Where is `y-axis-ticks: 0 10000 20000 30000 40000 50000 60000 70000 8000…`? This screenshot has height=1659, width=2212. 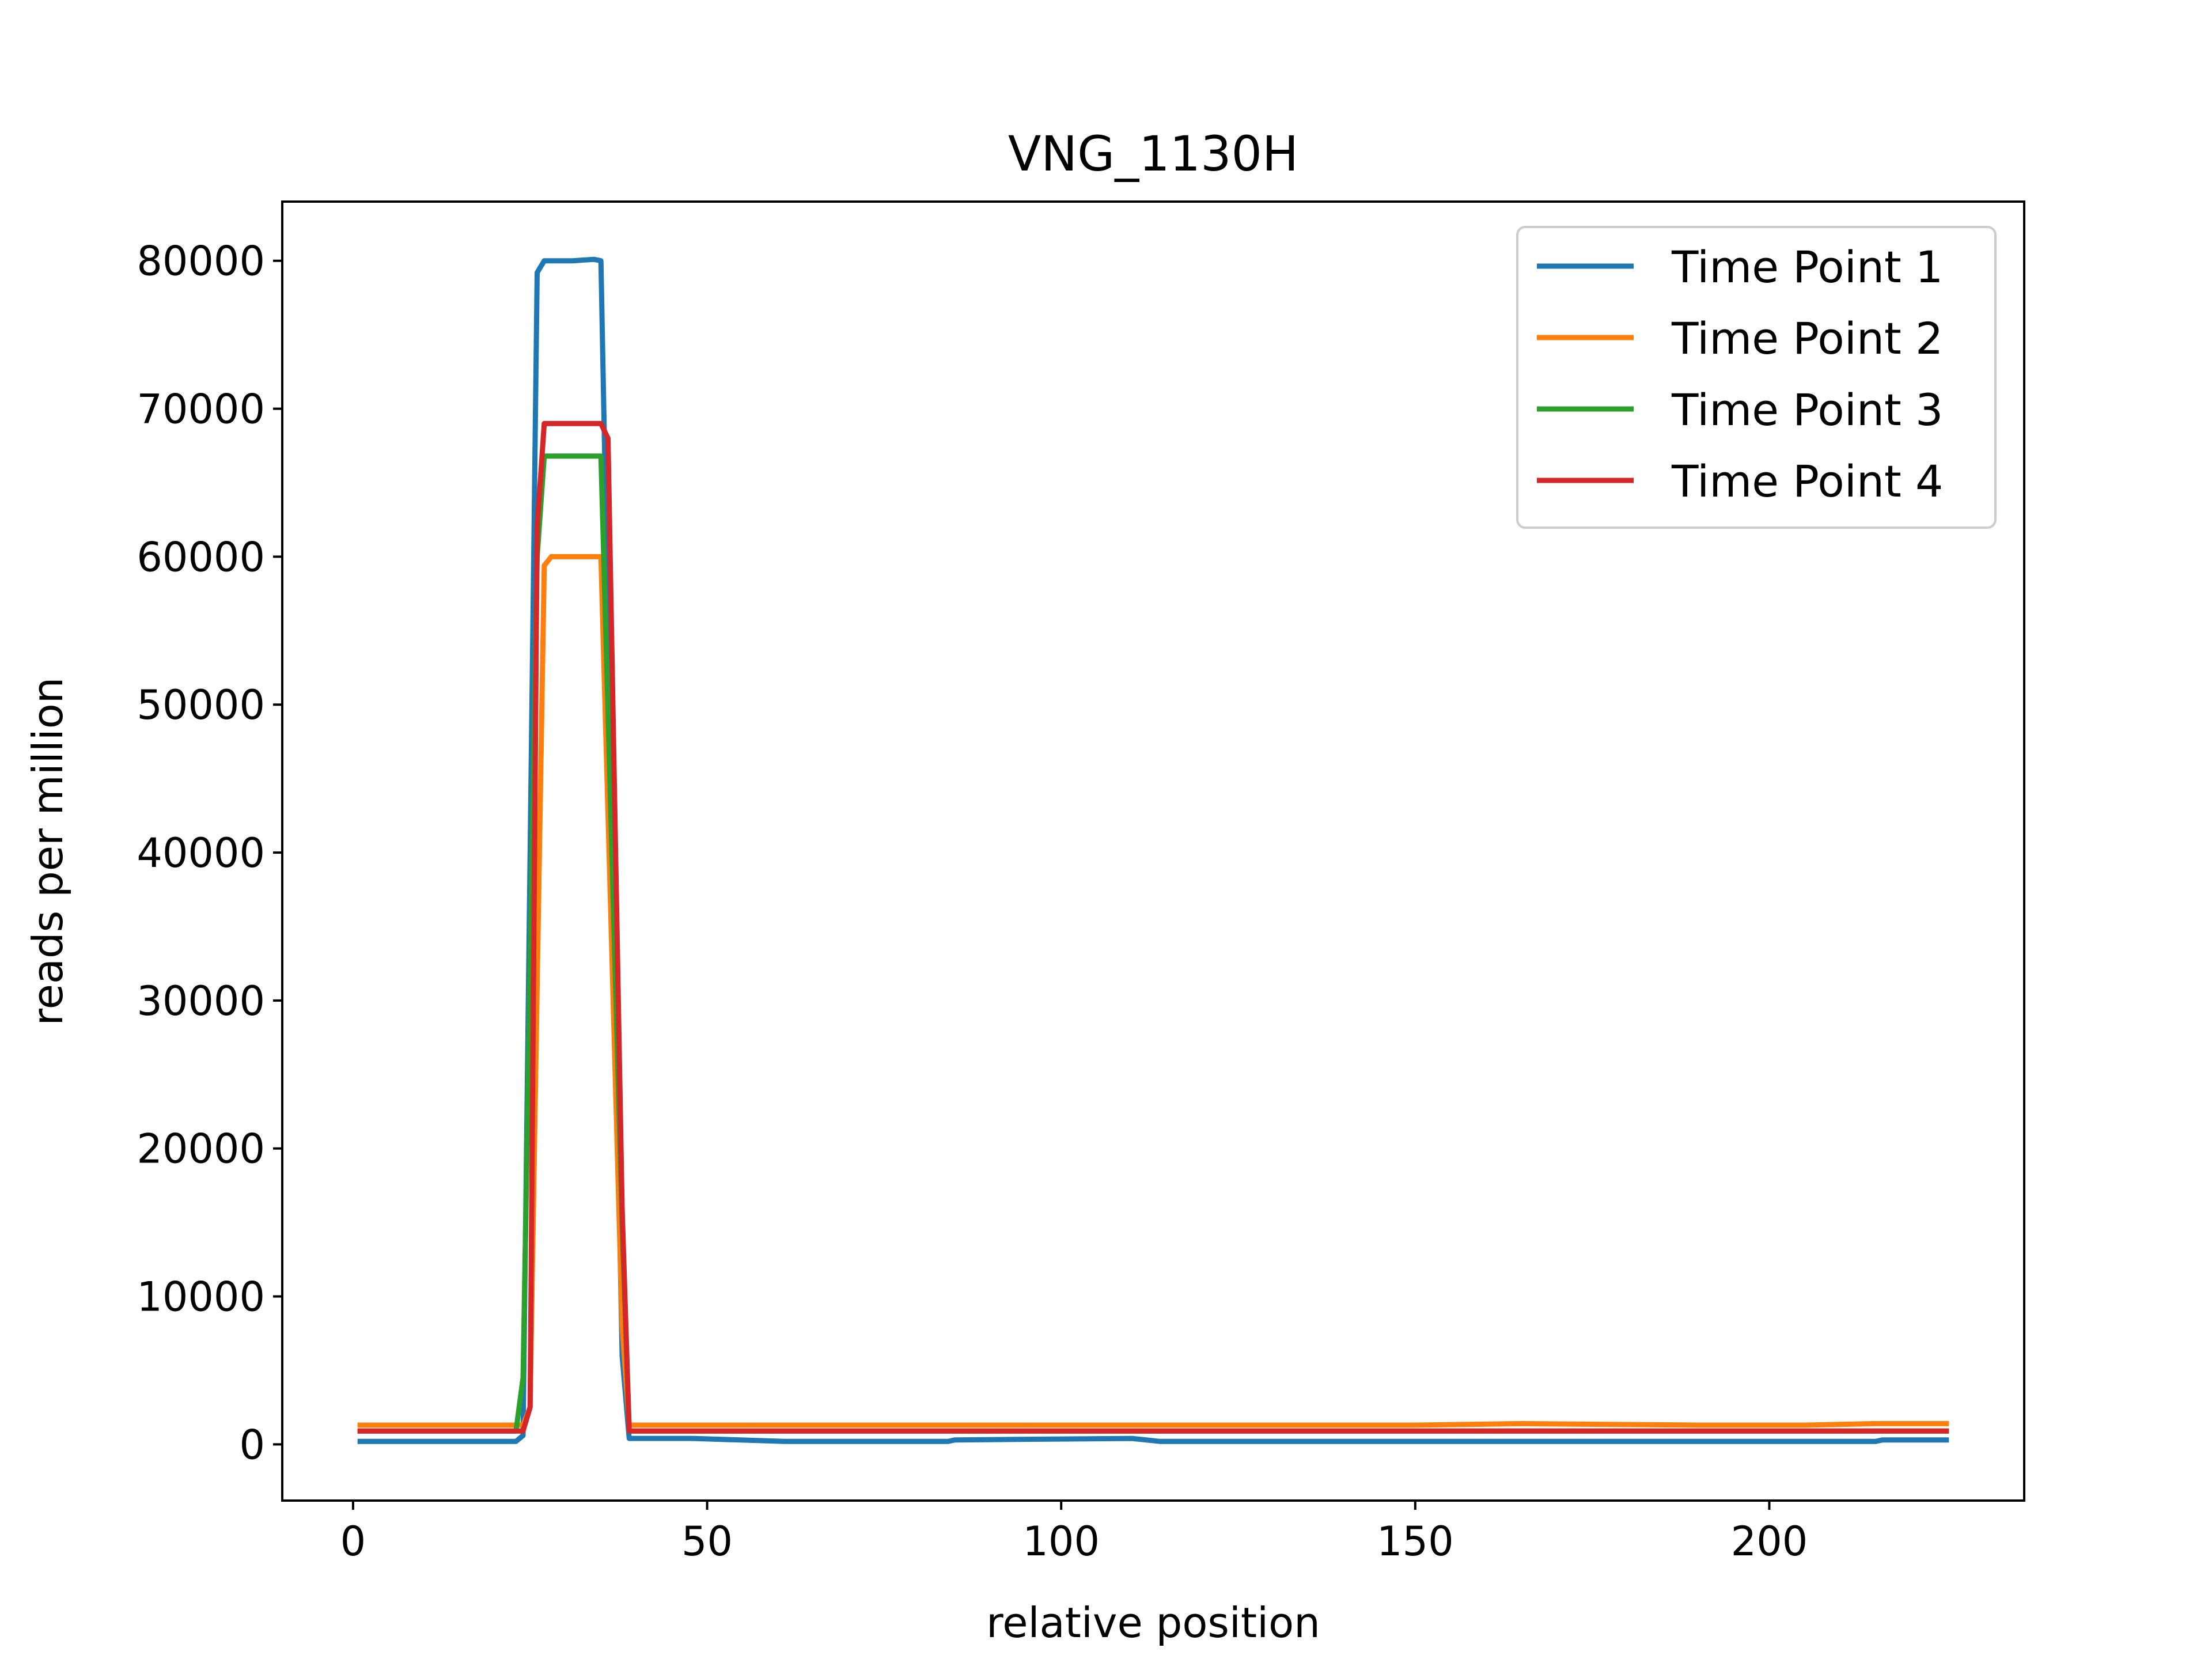
y-axis-ticks: 0 10000 20000 30000 40000 50000 60000 70000 8000… is located at coordinates (209, 853).